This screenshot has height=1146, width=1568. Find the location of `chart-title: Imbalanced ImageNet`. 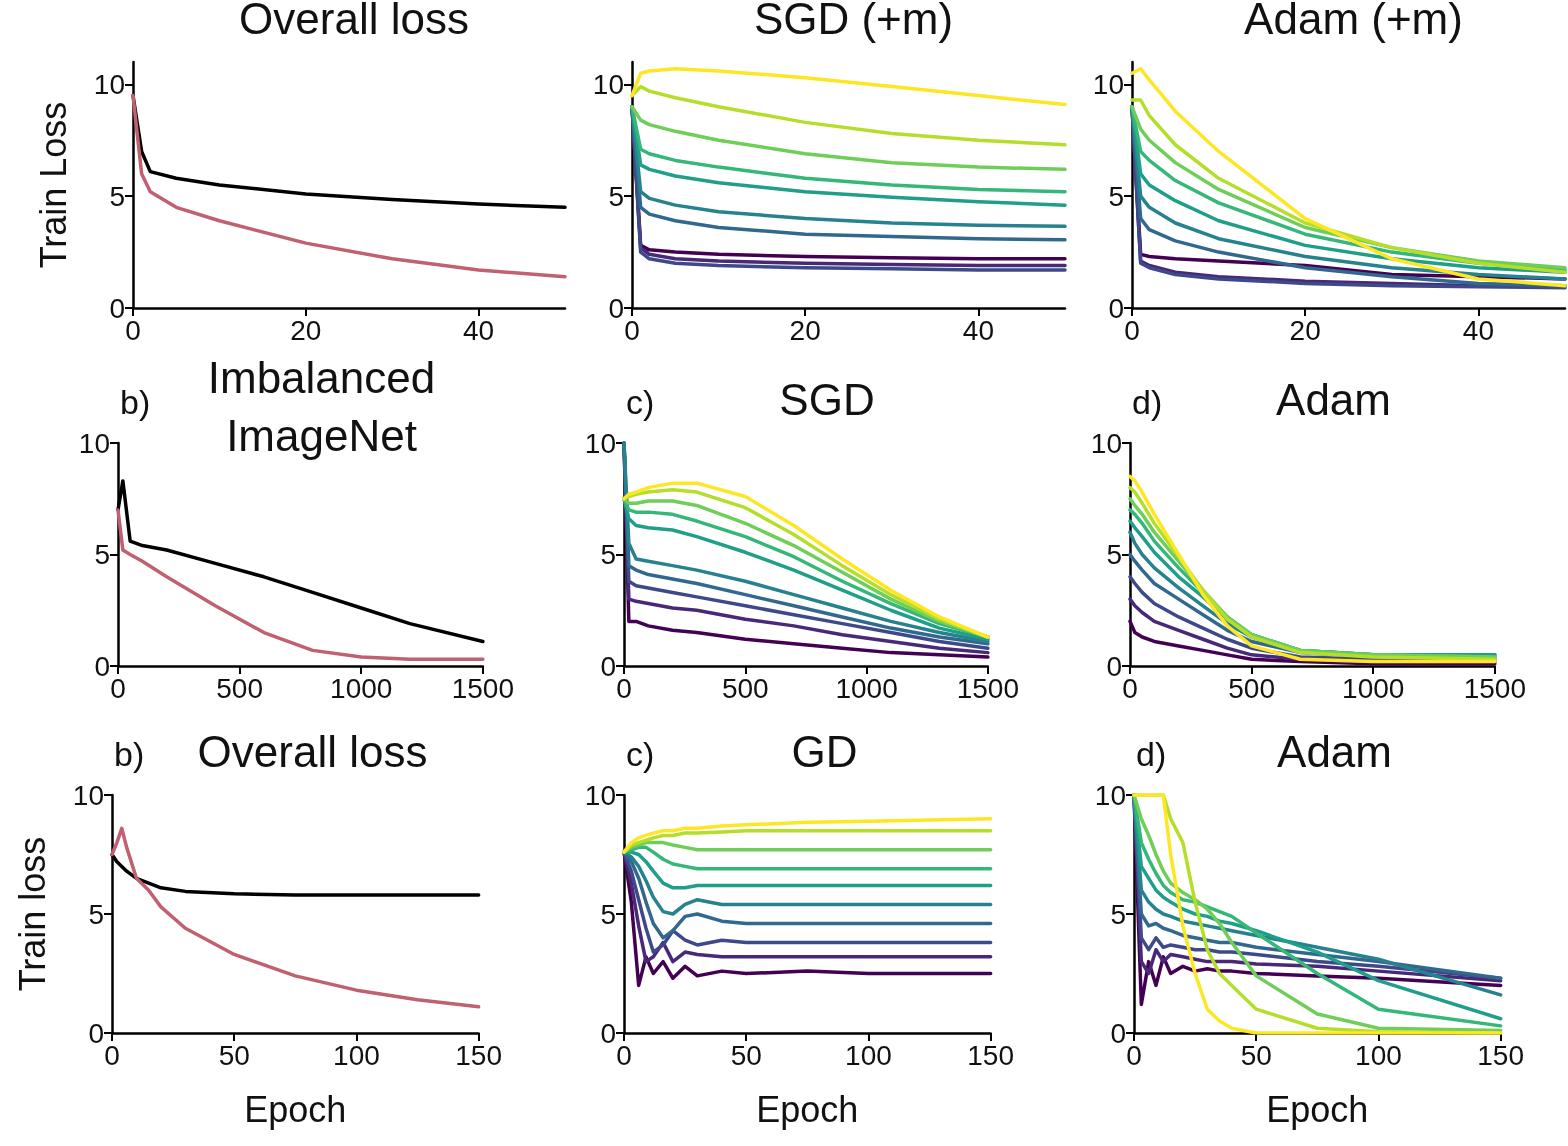

chart-title: Imbalanced ImageNet is located at coordinates (321, 406).